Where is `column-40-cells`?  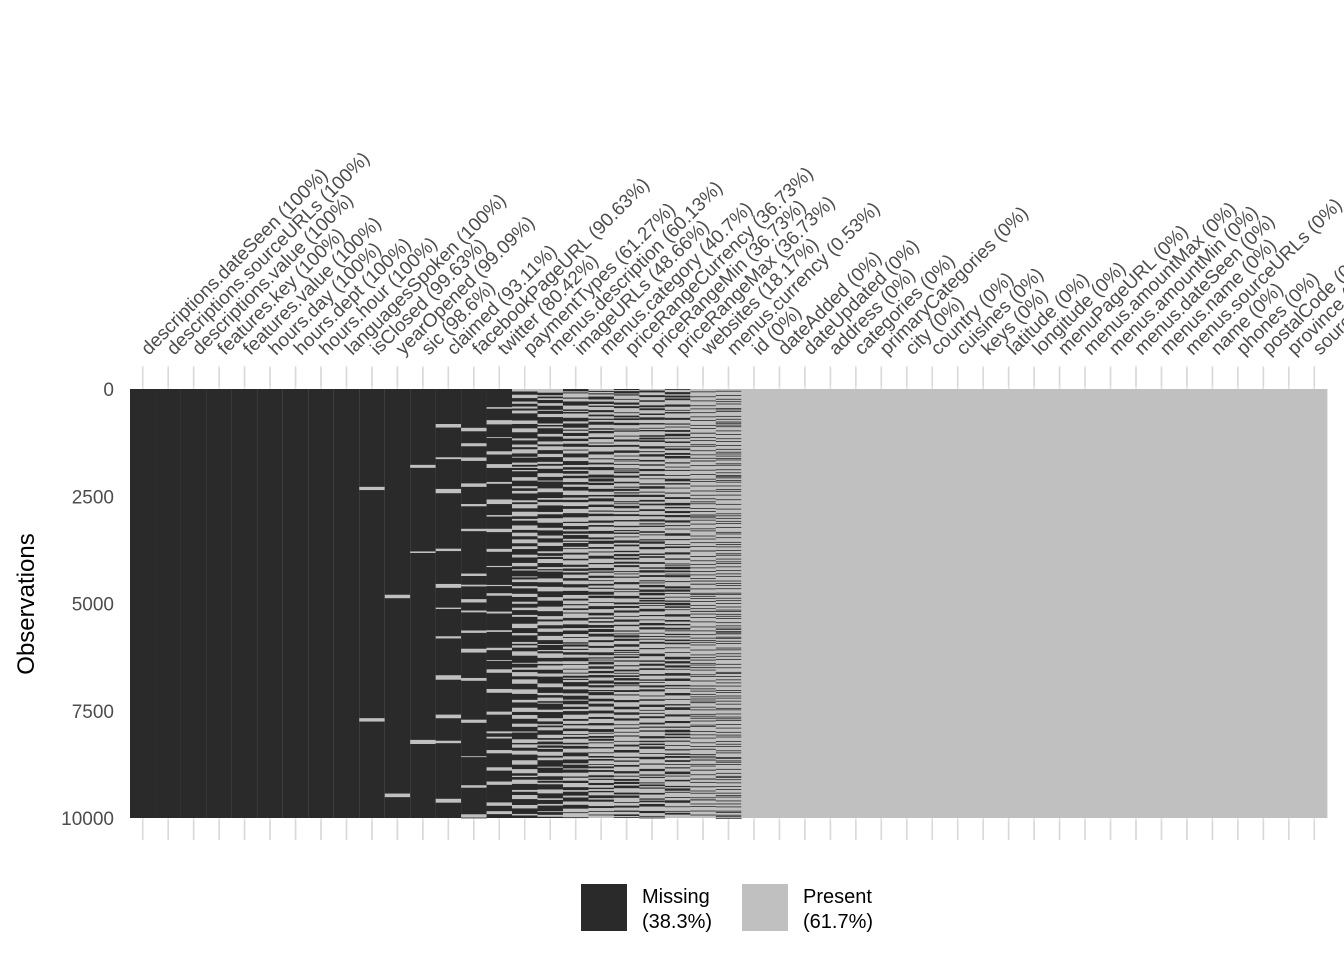 column-40-cells is located at coordinates (1136, 603).